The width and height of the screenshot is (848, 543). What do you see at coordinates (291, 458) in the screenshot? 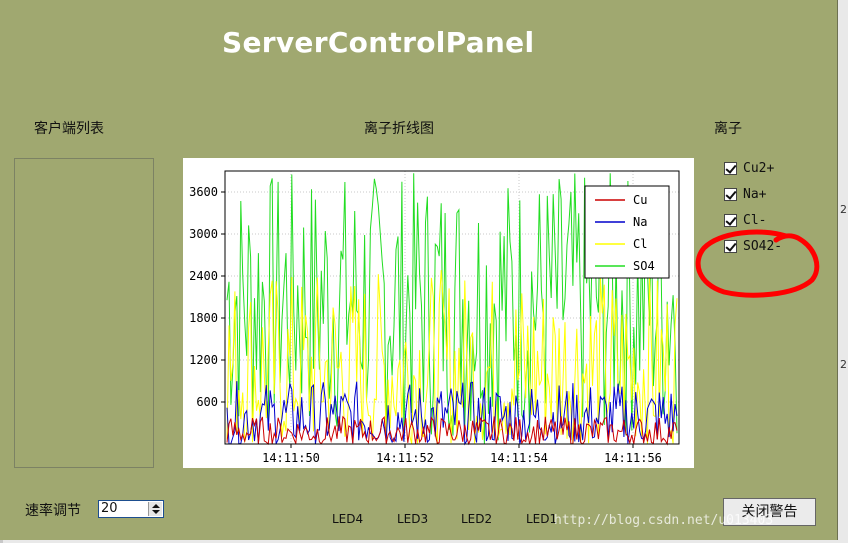
I see `x-tick-label: 14:11:50` at bounding box center [291, 458].